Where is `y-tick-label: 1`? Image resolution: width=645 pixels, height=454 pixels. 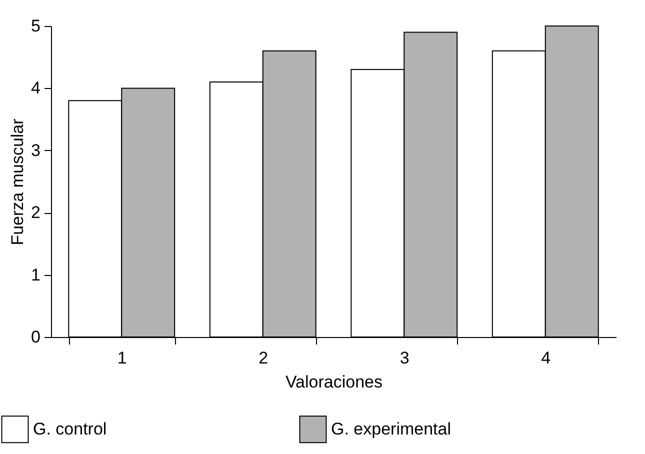
y-tick-label: 1 is located at coordinates (35, 274).